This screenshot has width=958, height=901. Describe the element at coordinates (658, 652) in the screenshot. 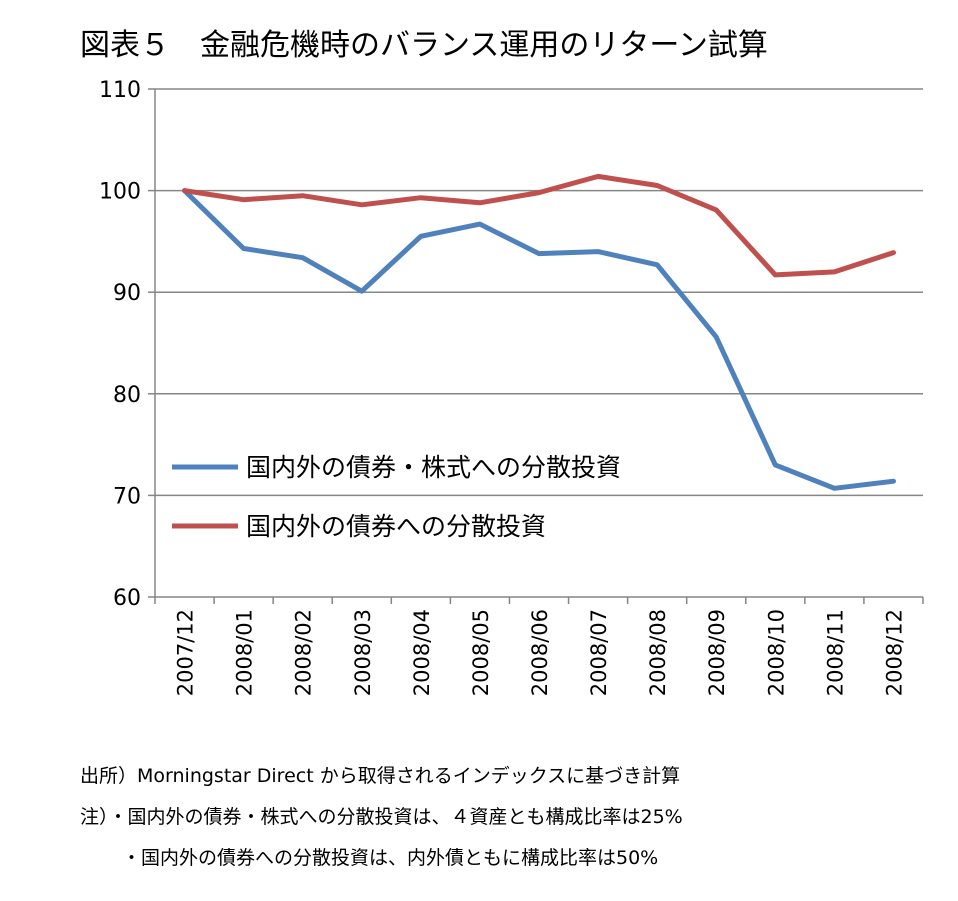

I see `x-tick-label: 2008/08` at that location.